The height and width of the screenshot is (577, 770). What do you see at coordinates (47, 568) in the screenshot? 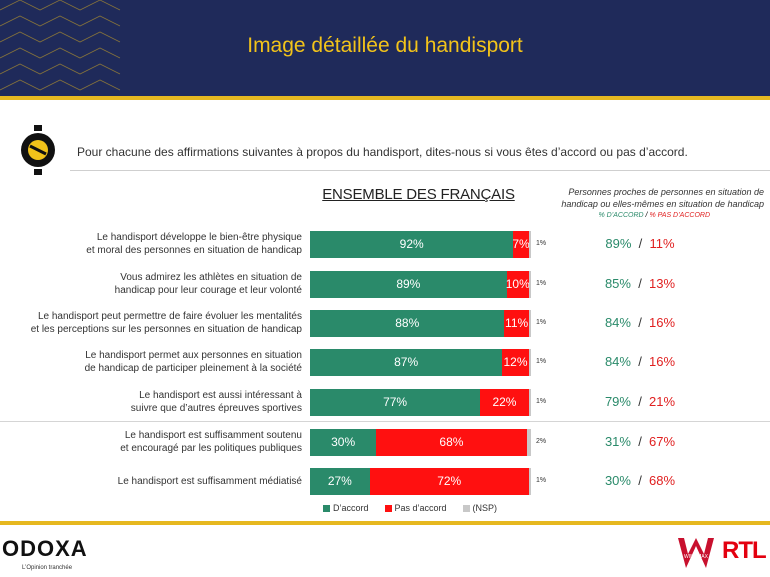
I see `odoxa-tagline: L’Opinion tranchée` at bounding box center [47, 568].